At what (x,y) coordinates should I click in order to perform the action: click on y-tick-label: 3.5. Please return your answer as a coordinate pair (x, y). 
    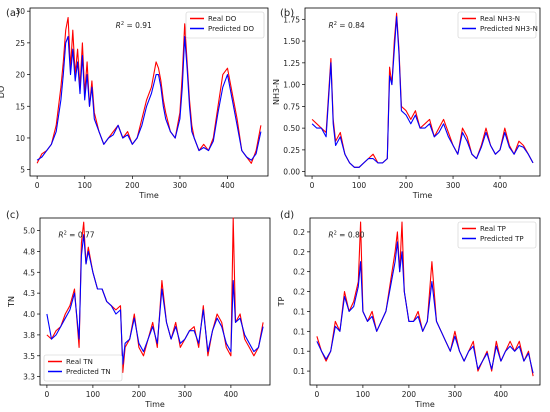
    Looking at the image, I should click on (29, 356).